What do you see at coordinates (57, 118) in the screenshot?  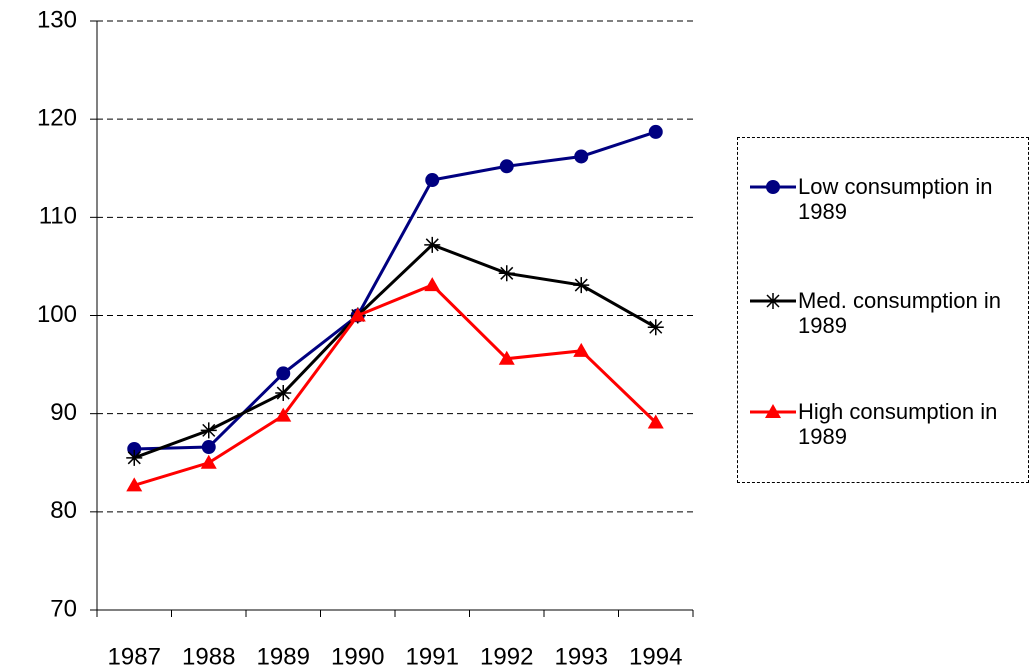 I see `y-tick-label: 120` at bounding box center [57, 118].